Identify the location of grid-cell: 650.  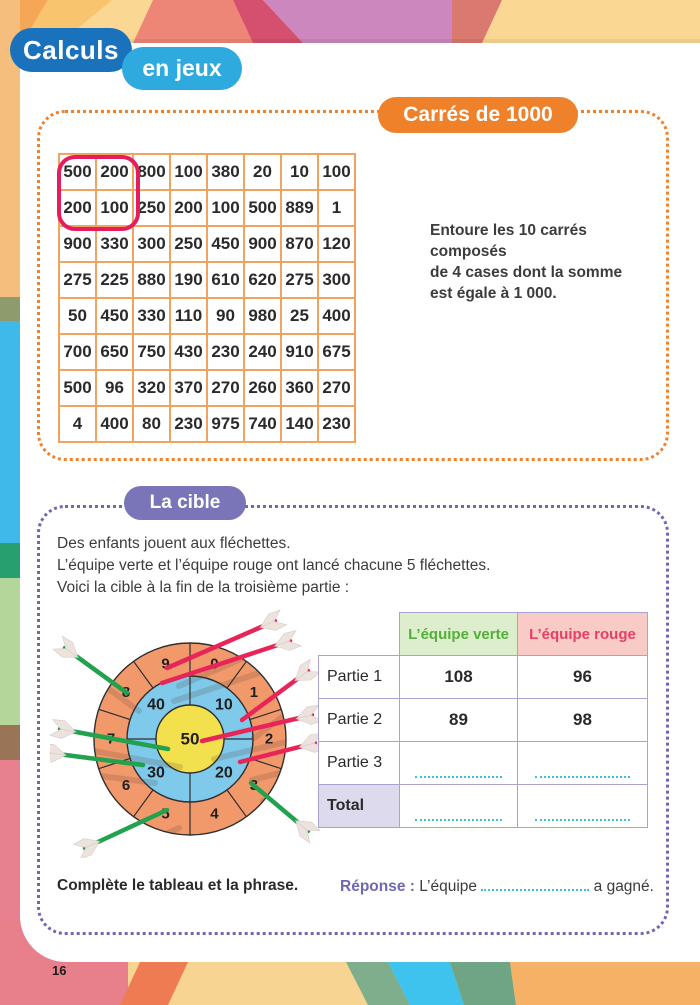
(114, 352).